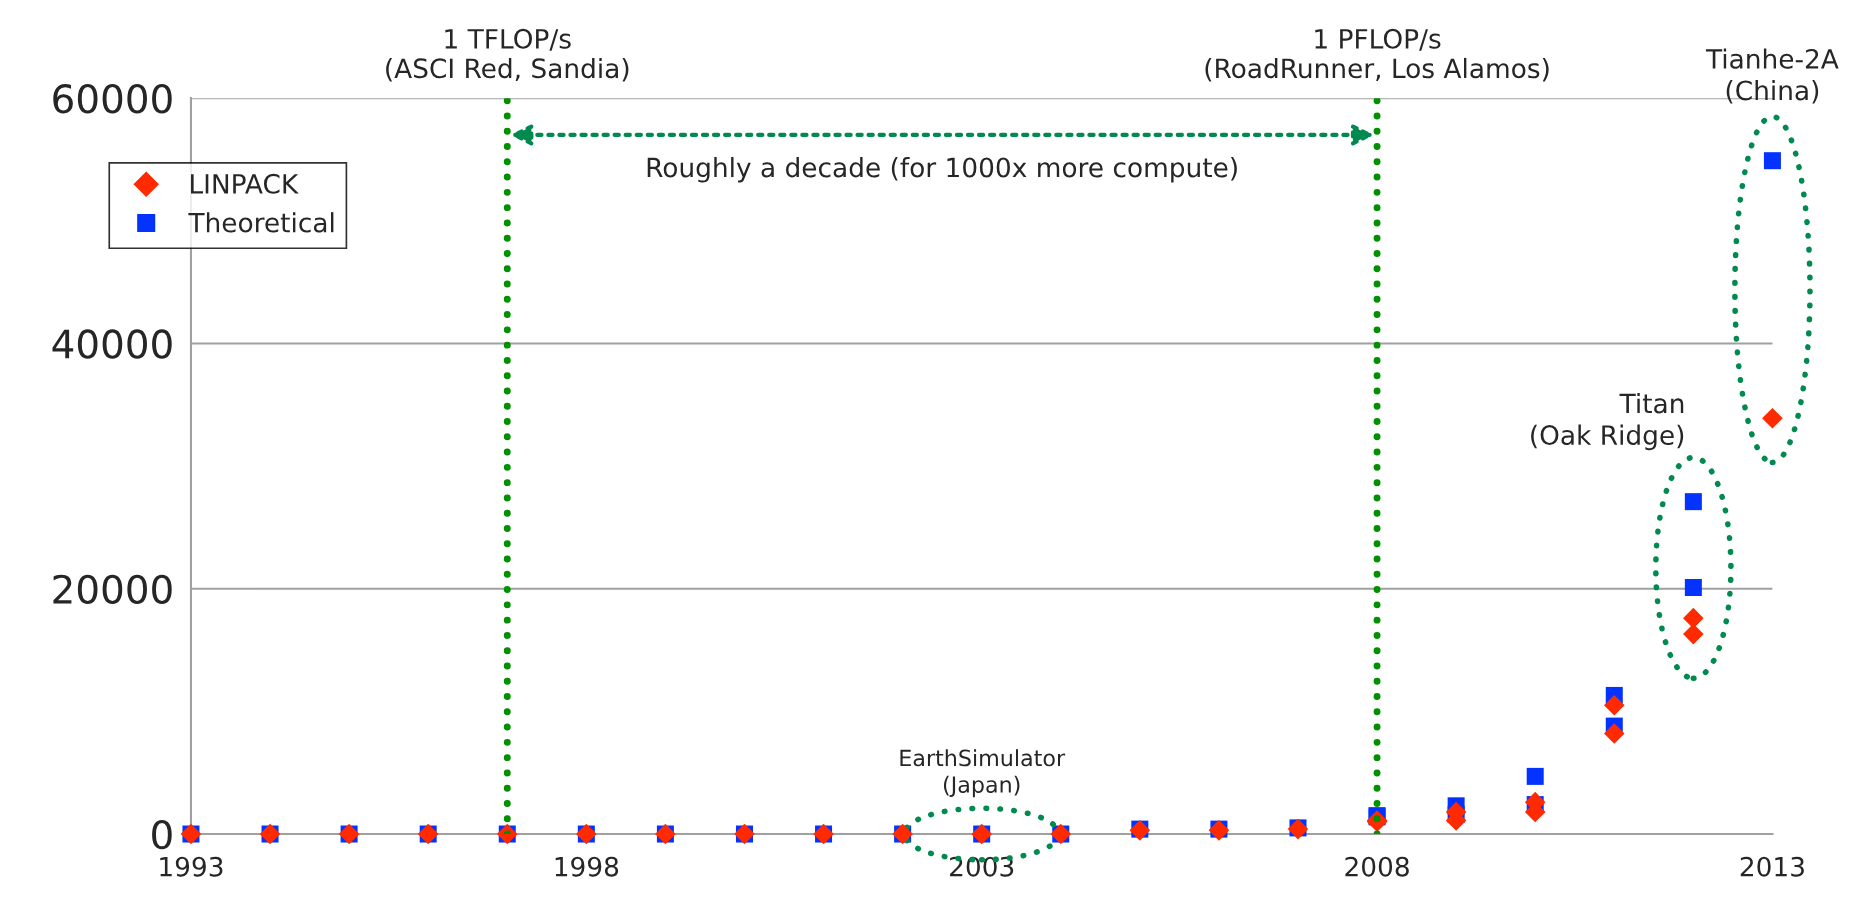 The width and height of the screenshot is (1854, 913). What do you see at coordinates (1377, 866) in the screenshot?
I see `x-tick-label: 2008` at bounding box center [1377, 866].